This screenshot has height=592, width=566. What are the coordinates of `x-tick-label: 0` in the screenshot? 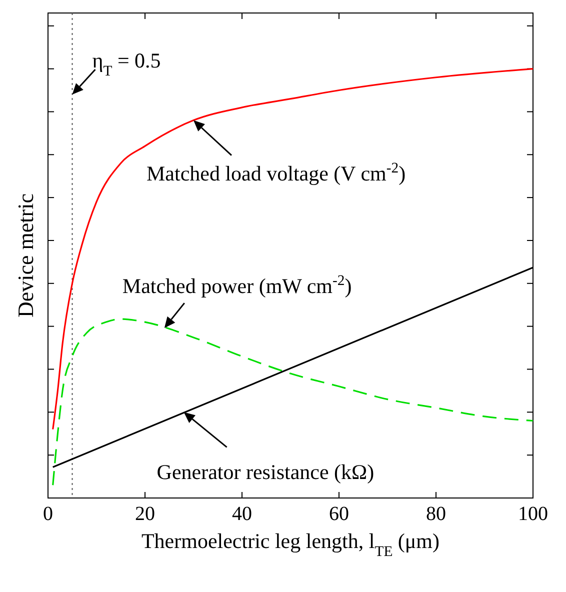 It's located at (48, 514).